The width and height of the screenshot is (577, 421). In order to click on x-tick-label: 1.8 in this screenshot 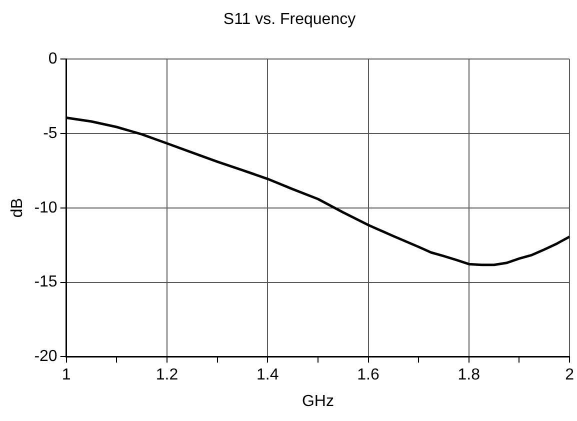, I will do `click(469, 375)`.